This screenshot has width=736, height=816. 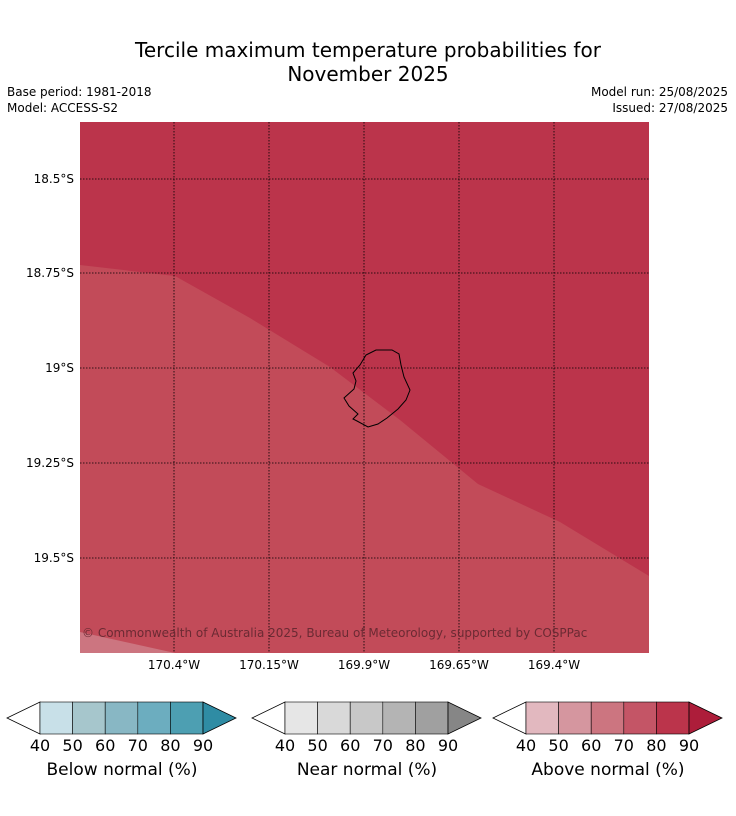 I want to click on near-normal-colorbar: 40 50 60 70 80 90, so click(x=366, y=728).